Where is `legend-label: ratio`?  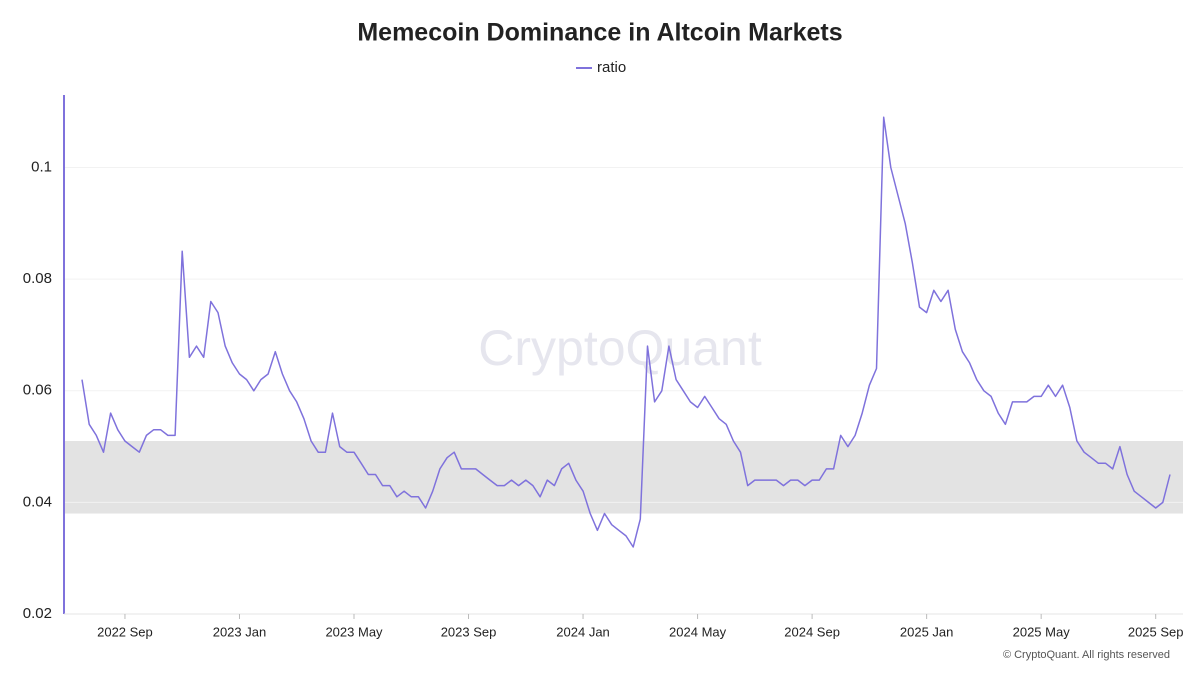 legend-label: ratio is located at coordinates (611, 67).